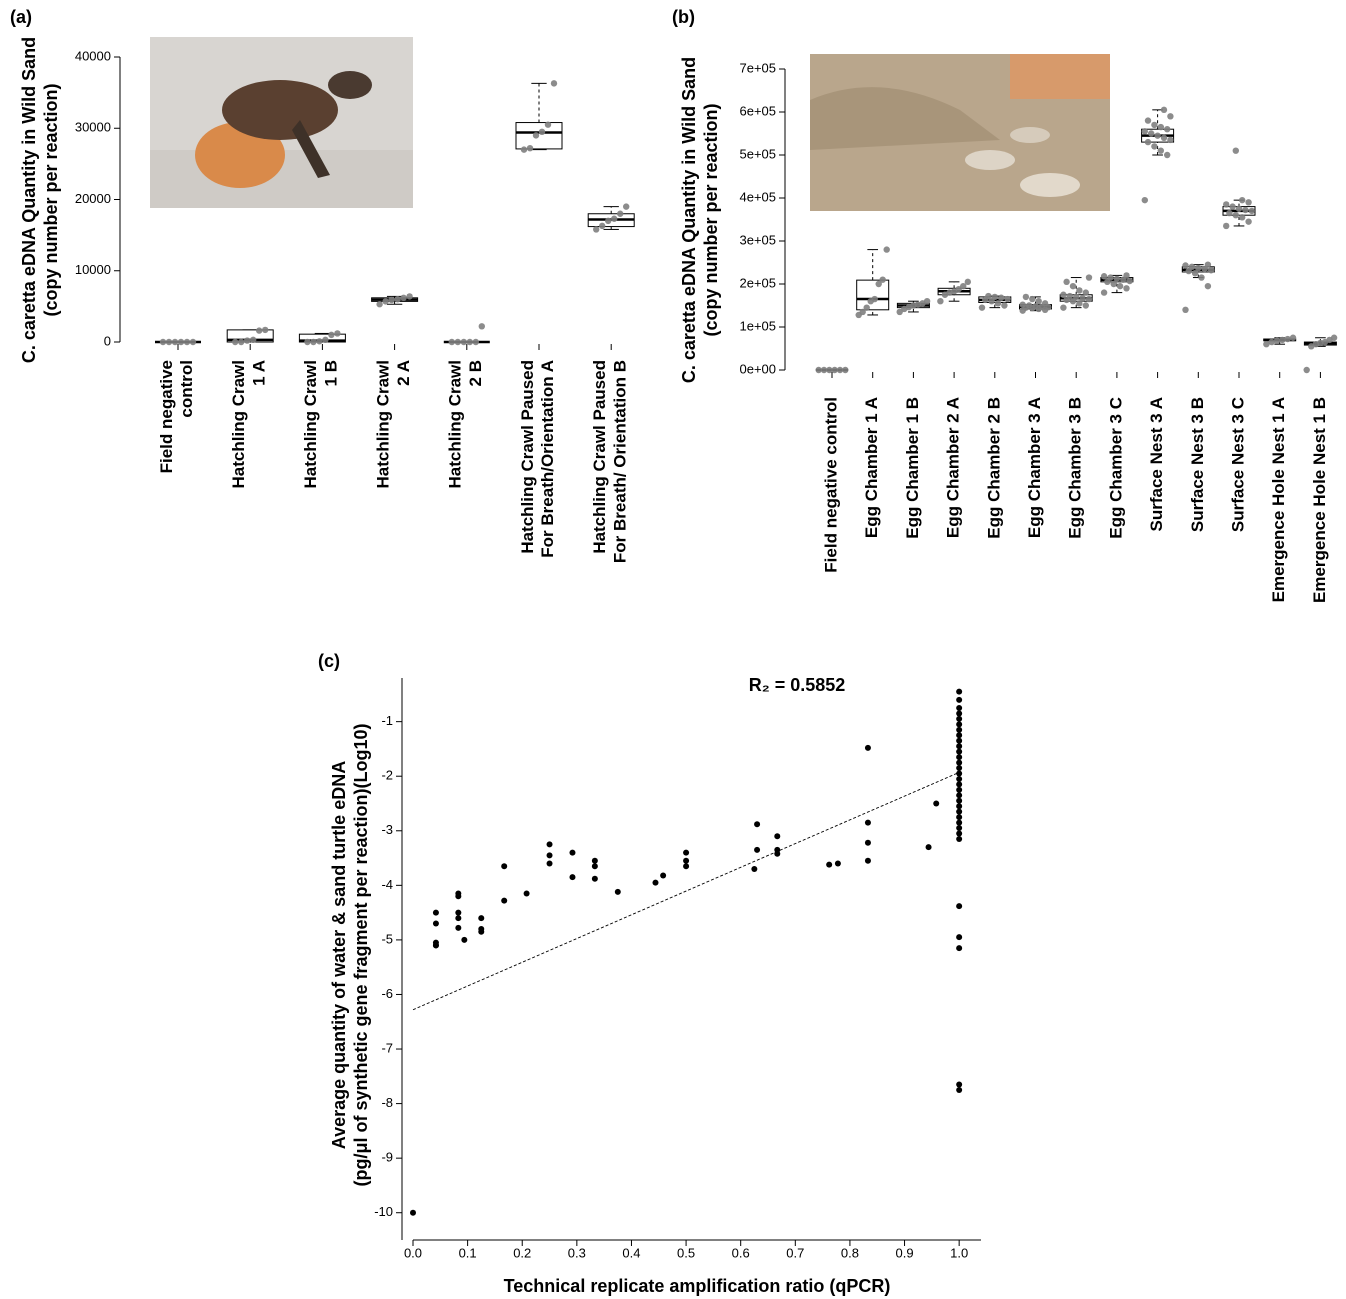 The height and width of the screenshot is (1299, 1346). I want to click on y-tick-label: 40000, so click(93, 55).